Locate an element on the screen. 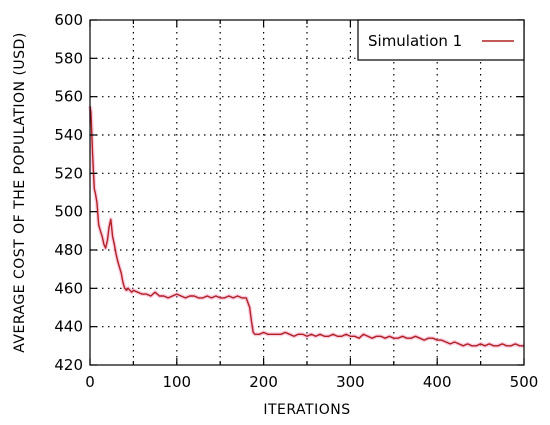  legend-box is located at coordinates (441, 40).